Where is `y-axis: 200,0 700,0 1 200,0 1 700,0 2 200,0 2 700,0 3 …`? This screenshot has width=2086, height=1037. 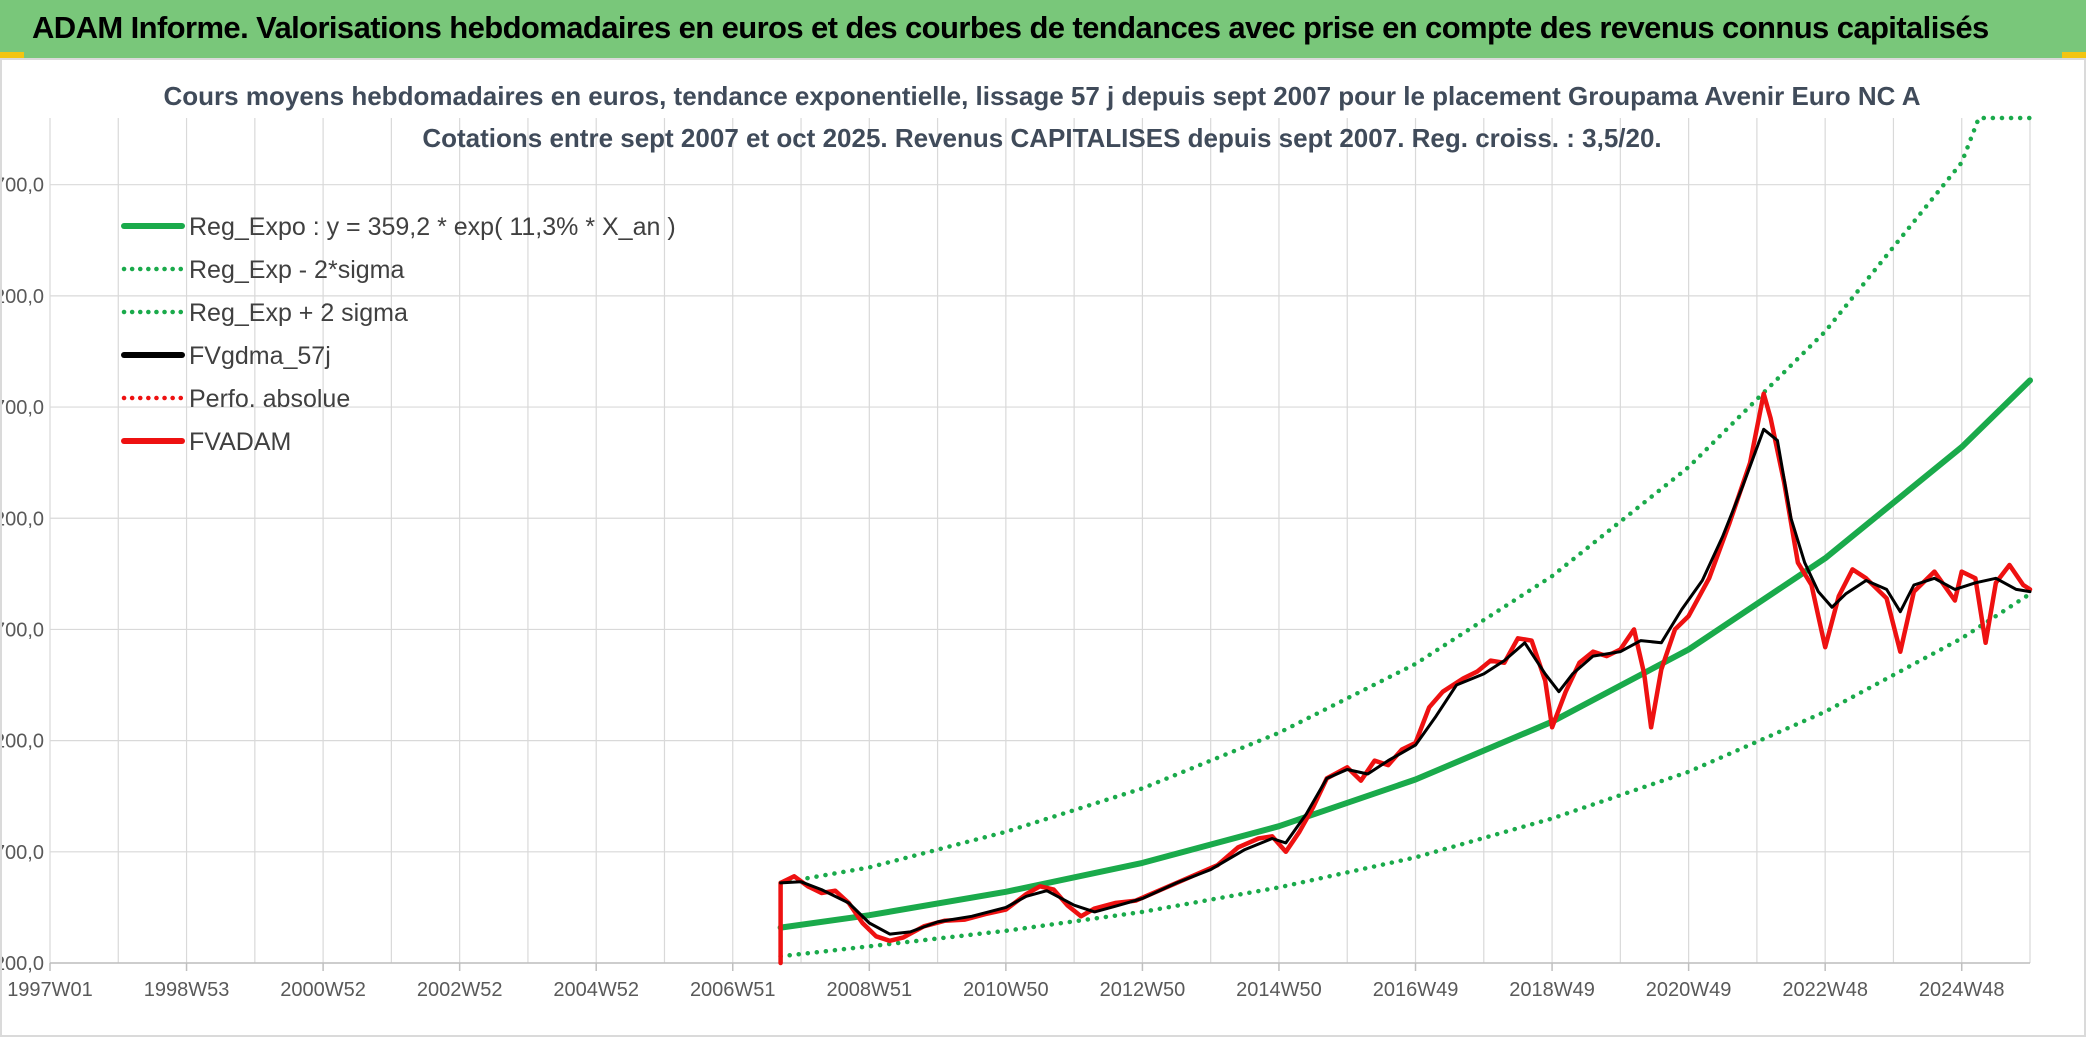 y-axis: 200,0 700,0 1 200,0 1 700,0 2 200,0 2 700,0 3 … is located at coordinates (23, 575).